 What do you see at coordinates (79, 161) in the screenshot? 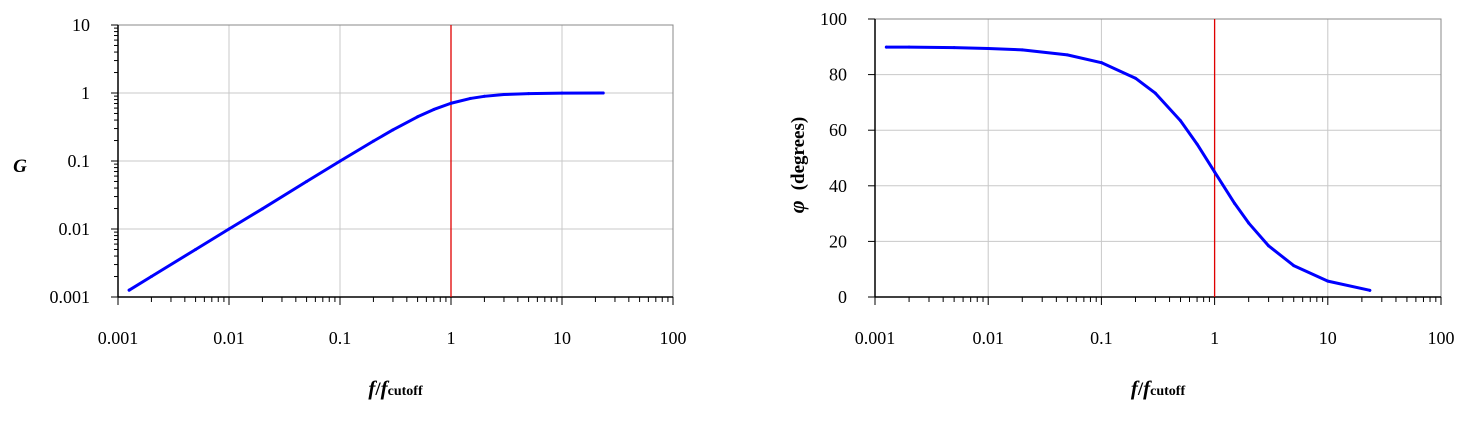
I see `y-tick-label: 0.1` at bounding box center [79, 161].